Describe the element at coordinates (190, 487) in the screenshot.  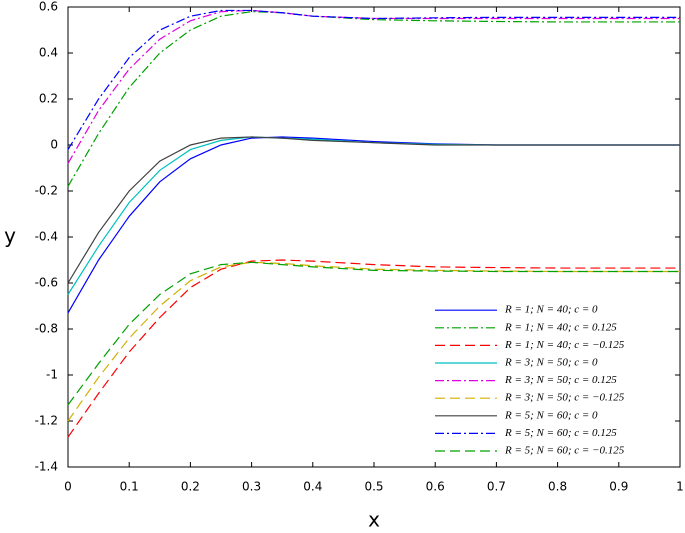
I see `x-tick-label: 0.2` at that location.